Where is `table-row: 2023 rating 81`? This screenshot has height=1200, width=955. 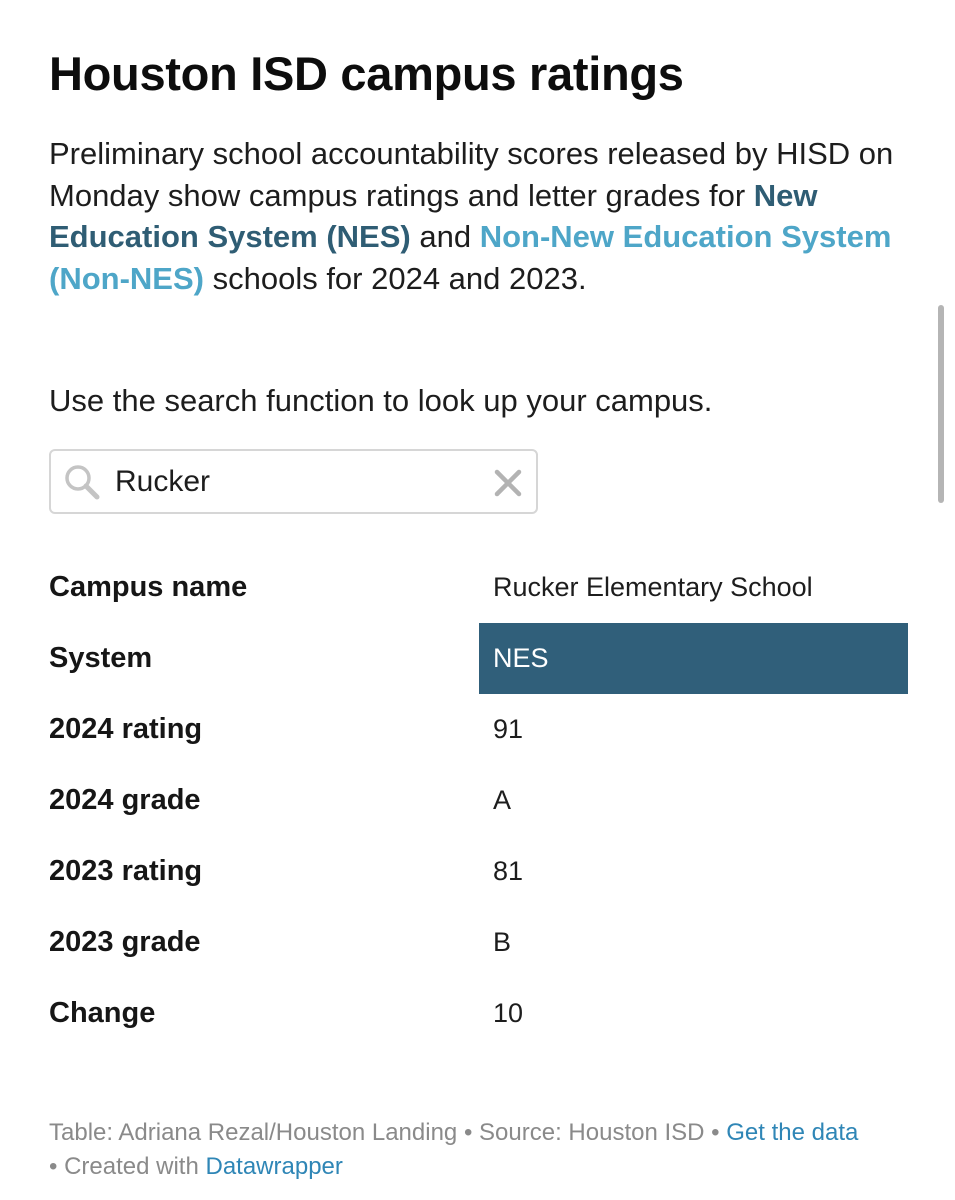 table-row: 2023 rating 81 is located at coordinates (479, 871).